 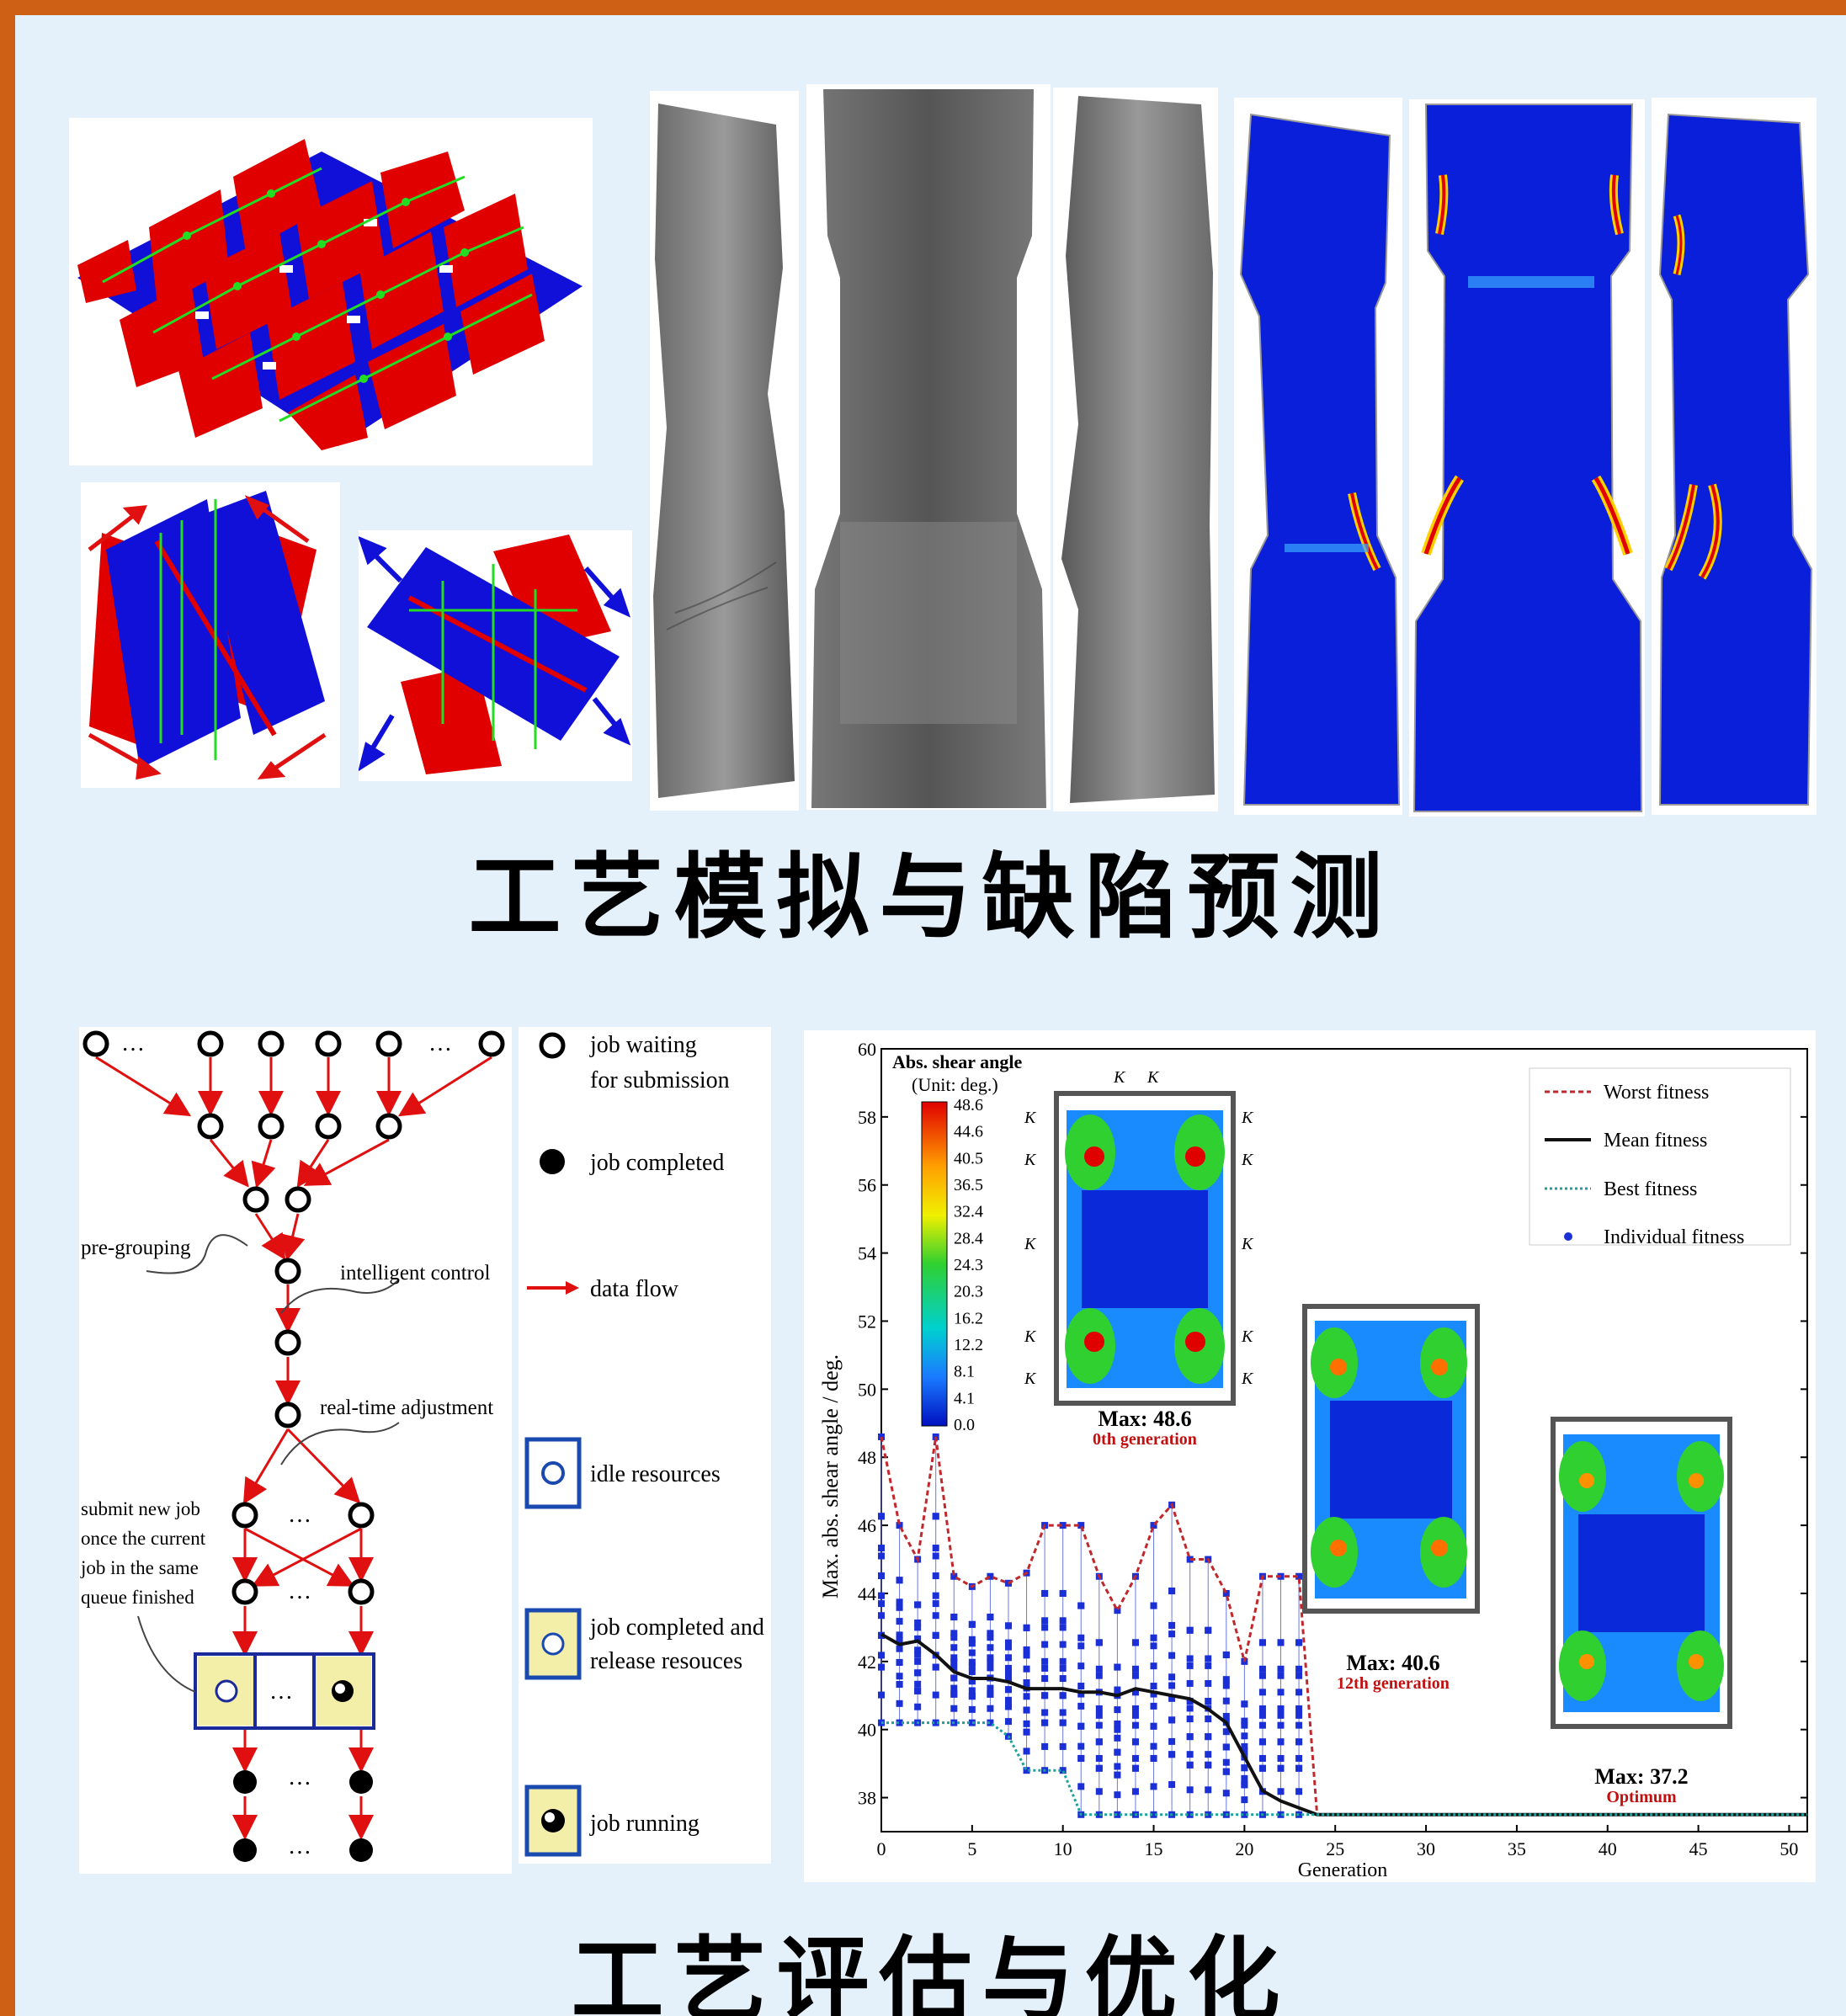 I want to click on waiting-job-icon, so click(x=552, y=1046).